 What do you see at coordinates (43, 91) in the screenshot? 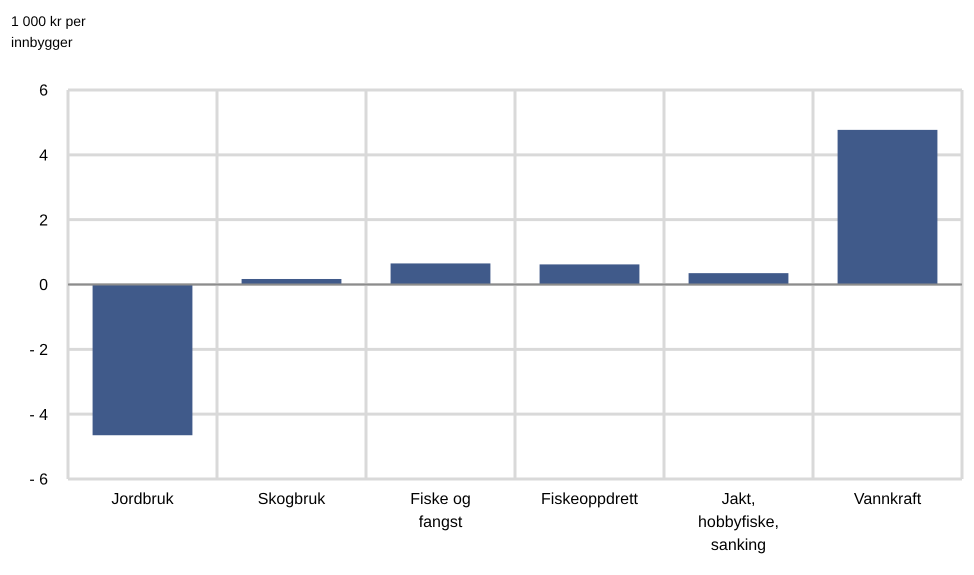
I see `y-tick-label: 6` at bounding box center [43, 91].